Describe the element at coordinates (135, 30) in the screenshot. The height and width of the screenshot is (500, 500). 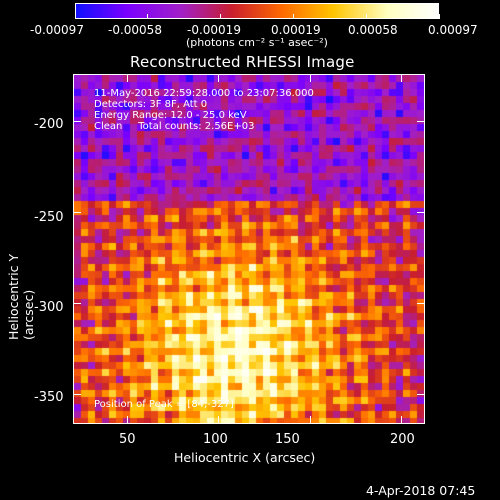
I see `colorbar-tick-label-1: -0.00058` at that location.